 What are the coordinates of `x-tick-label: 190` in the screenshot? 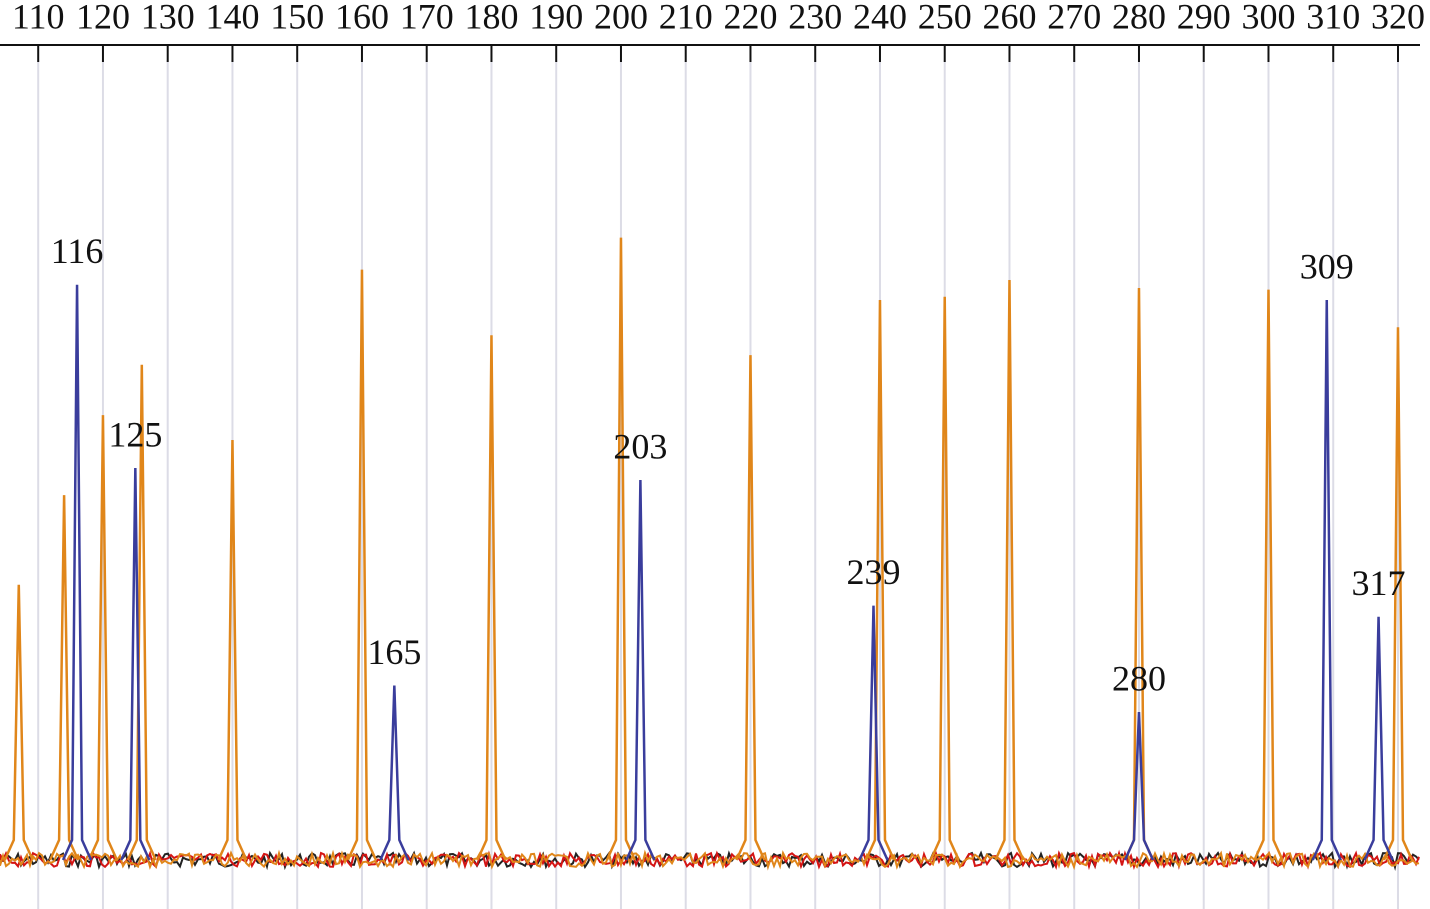 It's located at (556, 18).